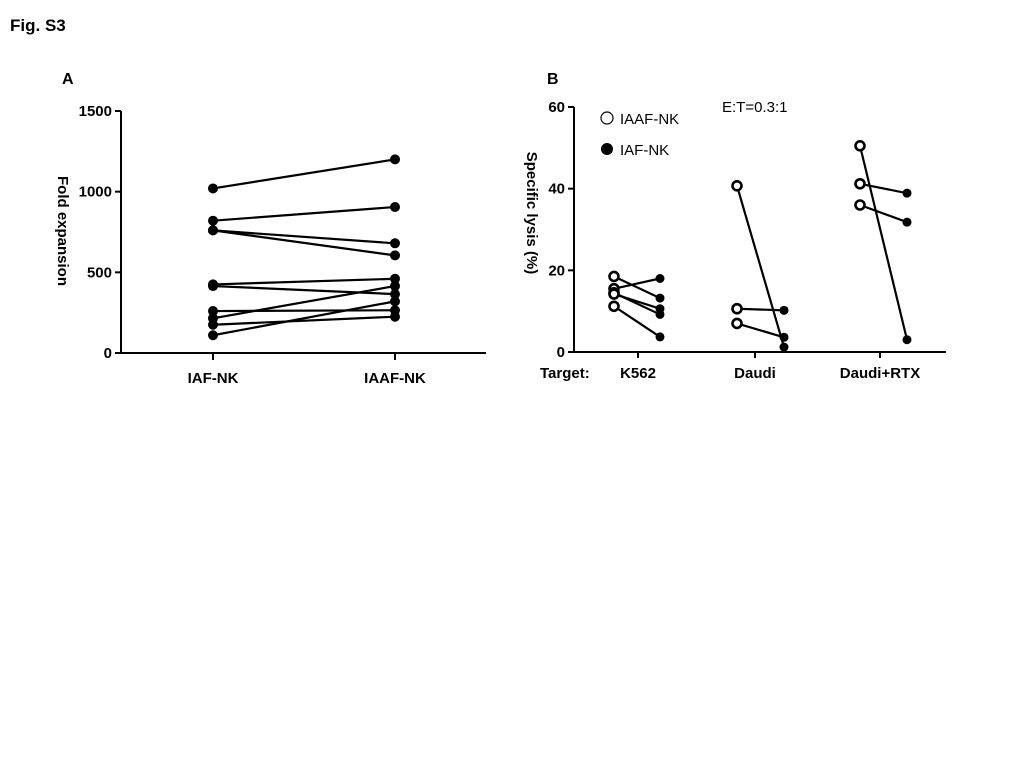 The height and width of the screenshot is (768, 1024). I want to click on x-tick-label: K562, so click(638, 373).